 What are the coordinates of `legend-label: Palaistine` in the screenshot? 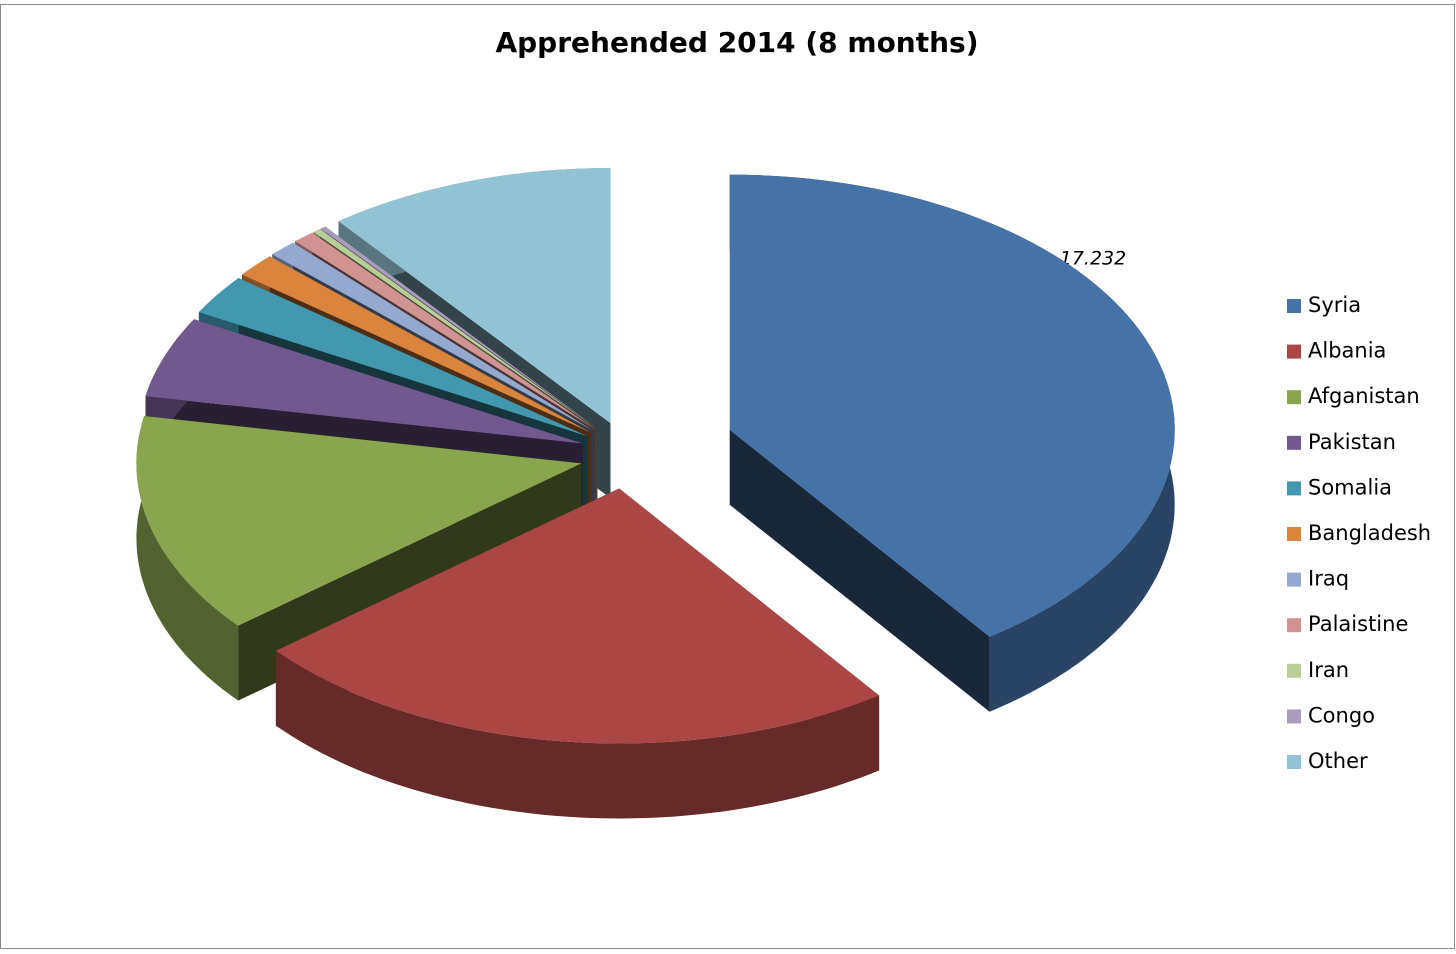 It's located at (1358, 624).